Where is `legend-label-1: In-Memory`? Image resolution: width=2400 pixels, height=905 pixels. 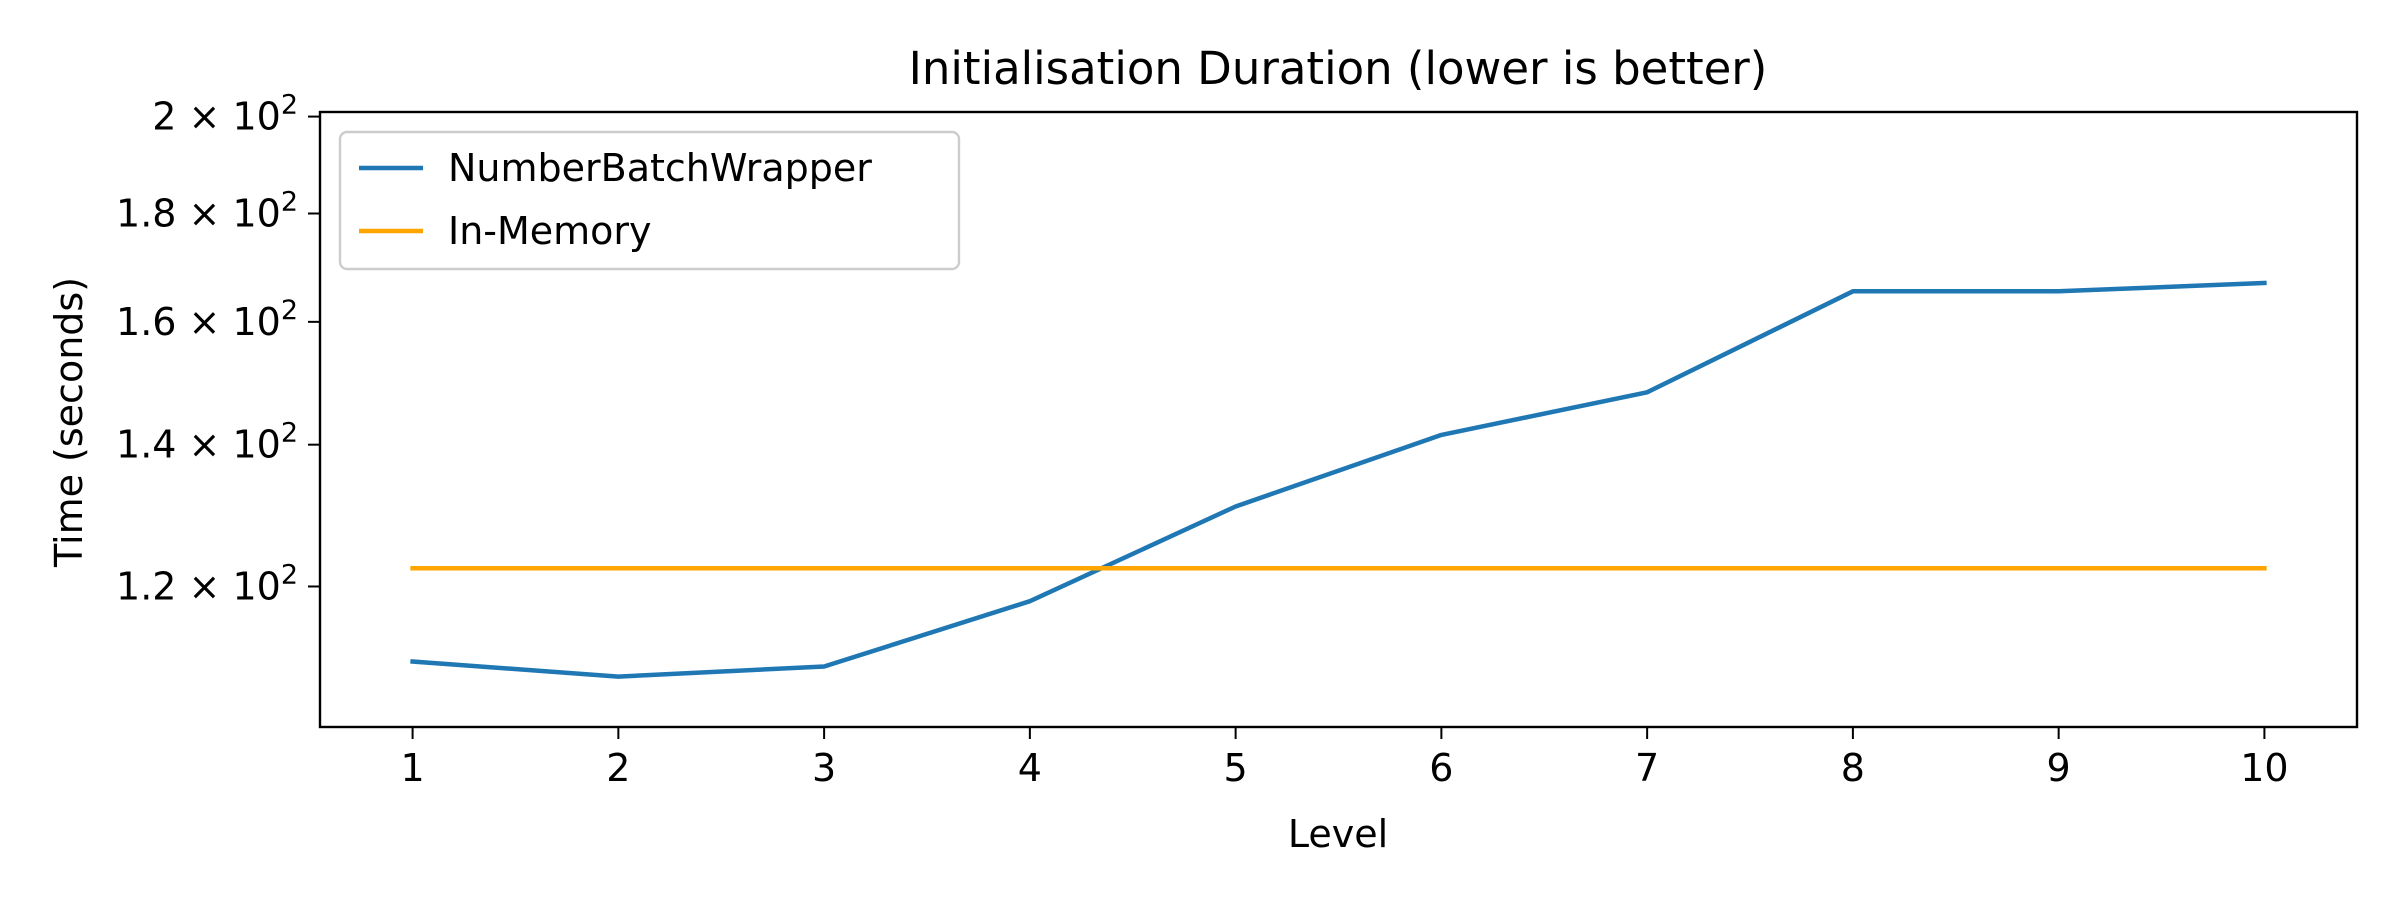 legend-label-1: In-Memory is located at coordinates (550, 231).